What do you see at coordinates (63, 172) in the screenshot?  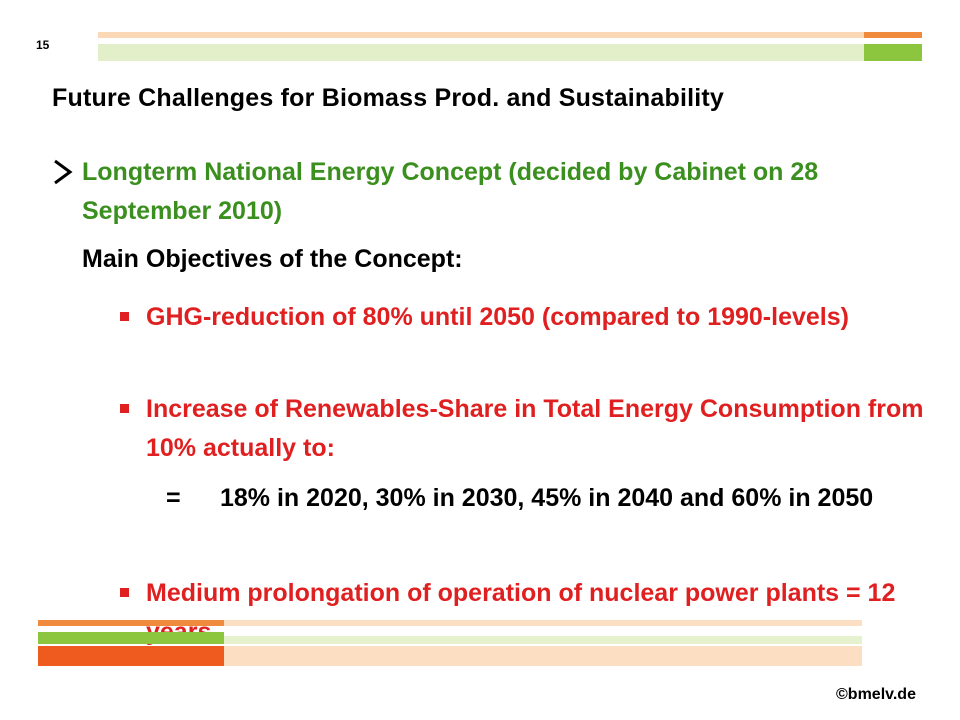 I see `arrow-bullet-icon` at bounding box center [63, 172].